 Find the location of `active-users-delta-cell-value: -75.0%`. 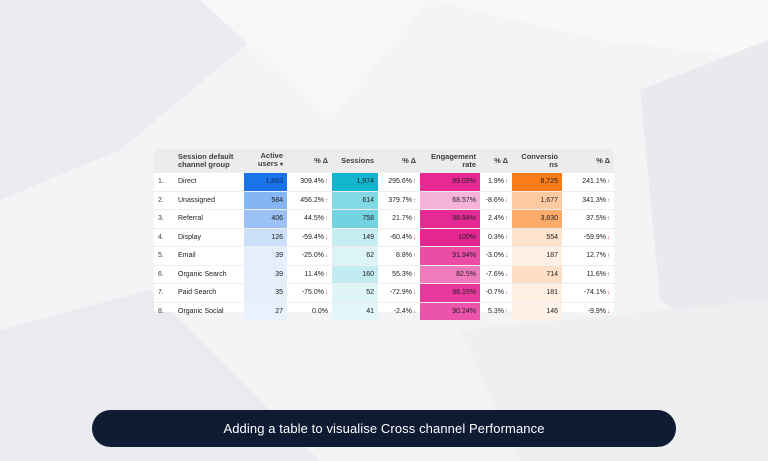

active-users-delta-cell-value: -75.0% is located at coordinates (312, 293).